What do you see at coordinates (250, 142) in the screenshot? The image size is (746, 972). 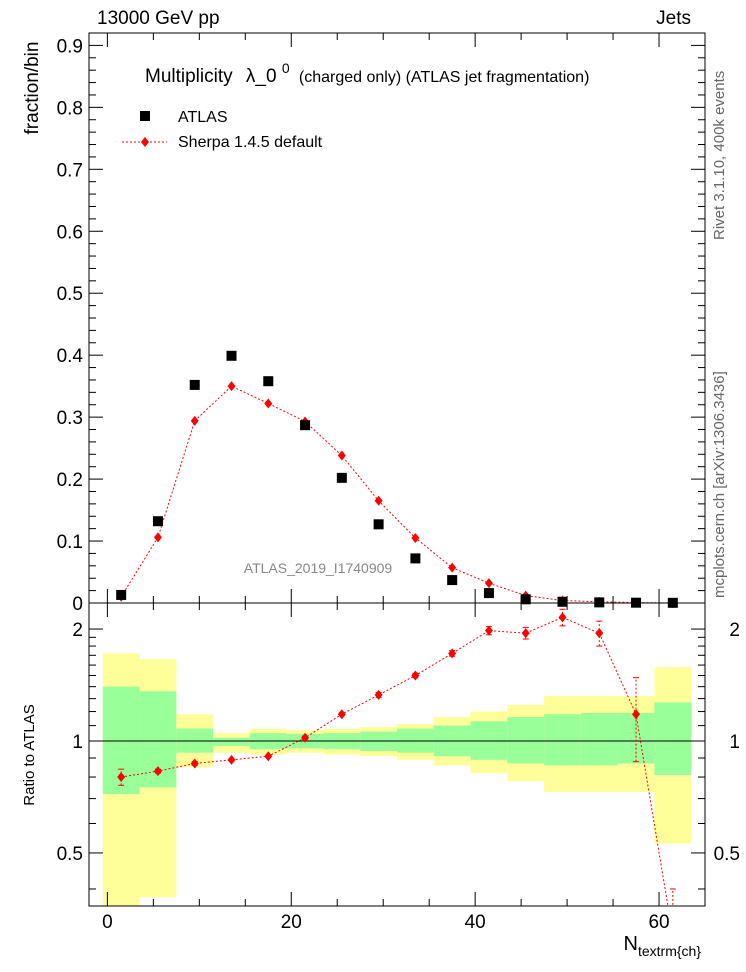 I see `legend-sherpa-label: Sherpa 1.4.5 default` at bounding box center [250, 142].